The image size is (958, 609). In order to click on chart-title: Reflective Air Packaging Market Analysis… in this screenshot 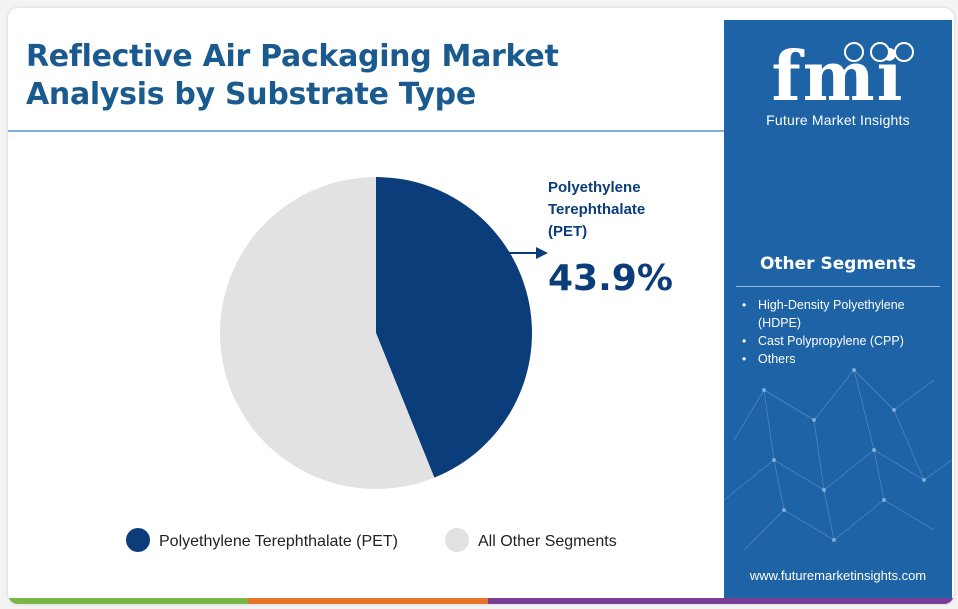, I will do `click(292, 75)`.